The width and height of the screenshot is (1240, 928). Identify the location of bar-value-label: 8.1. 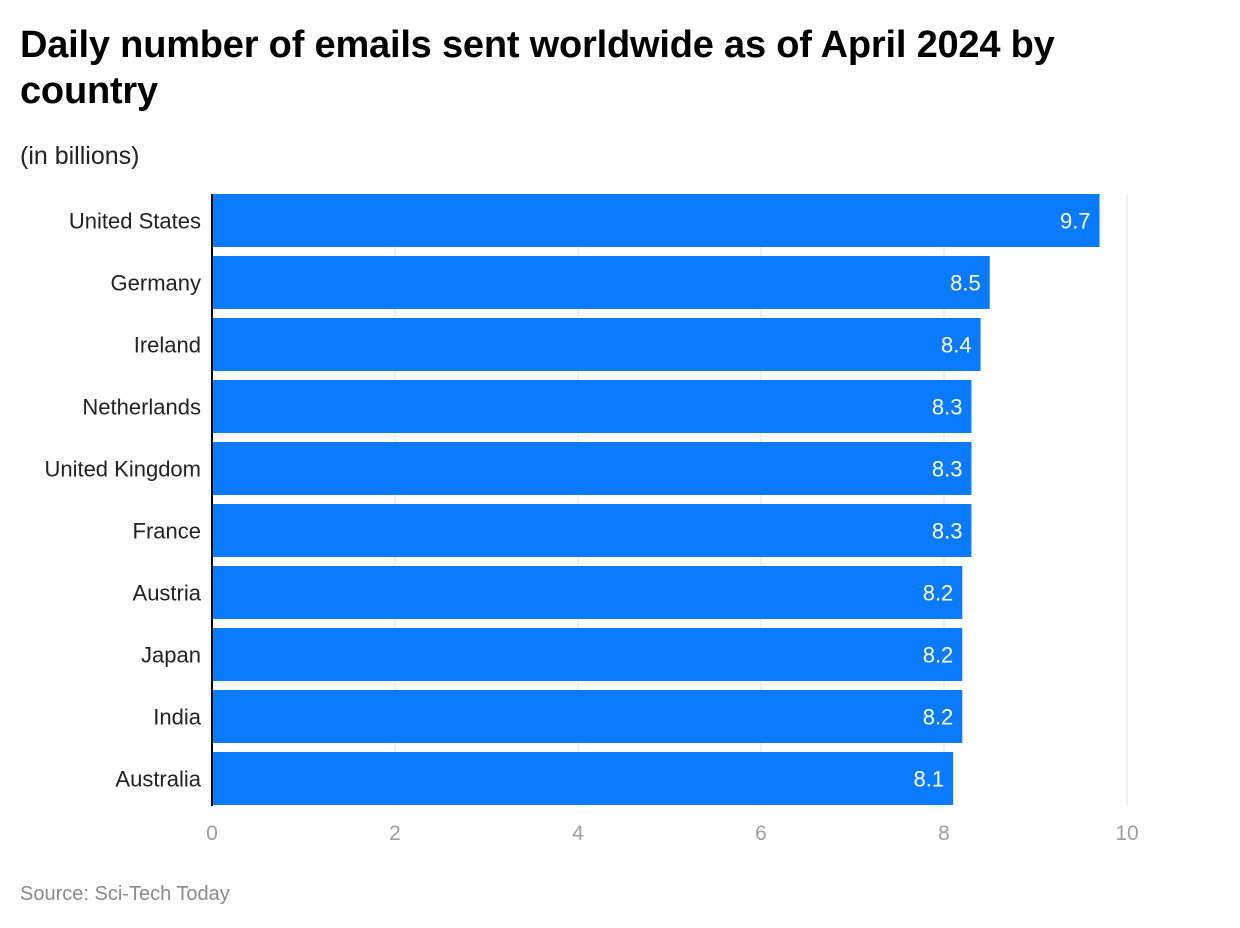
(929, 779).